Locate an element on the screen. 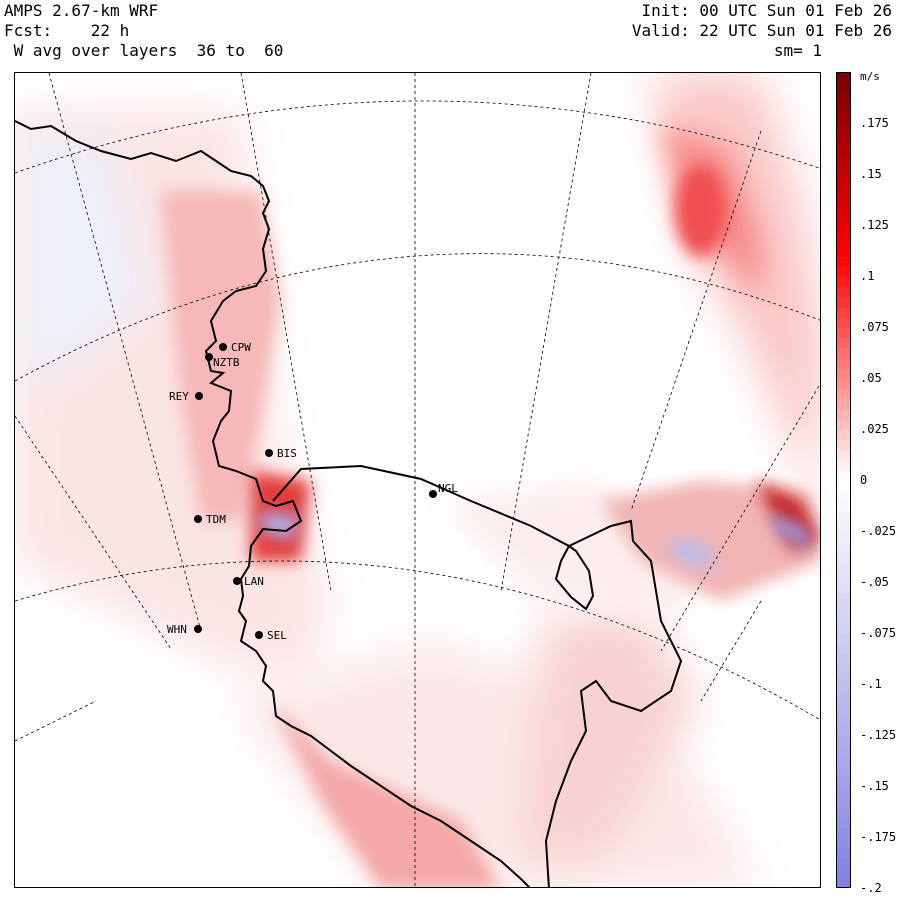 The image size is (900, 900). colorbar-tick-label: .175 is located at coordinates (874, 123).